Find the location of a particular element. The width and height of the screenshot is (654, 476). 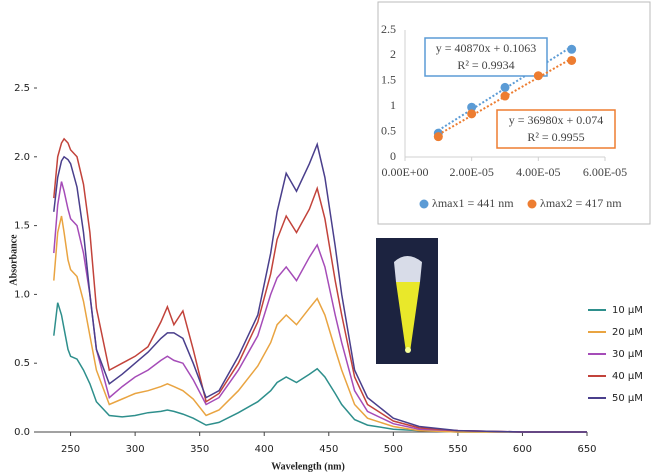

legend-label: 50 μM is located at coordinates (627, 398).